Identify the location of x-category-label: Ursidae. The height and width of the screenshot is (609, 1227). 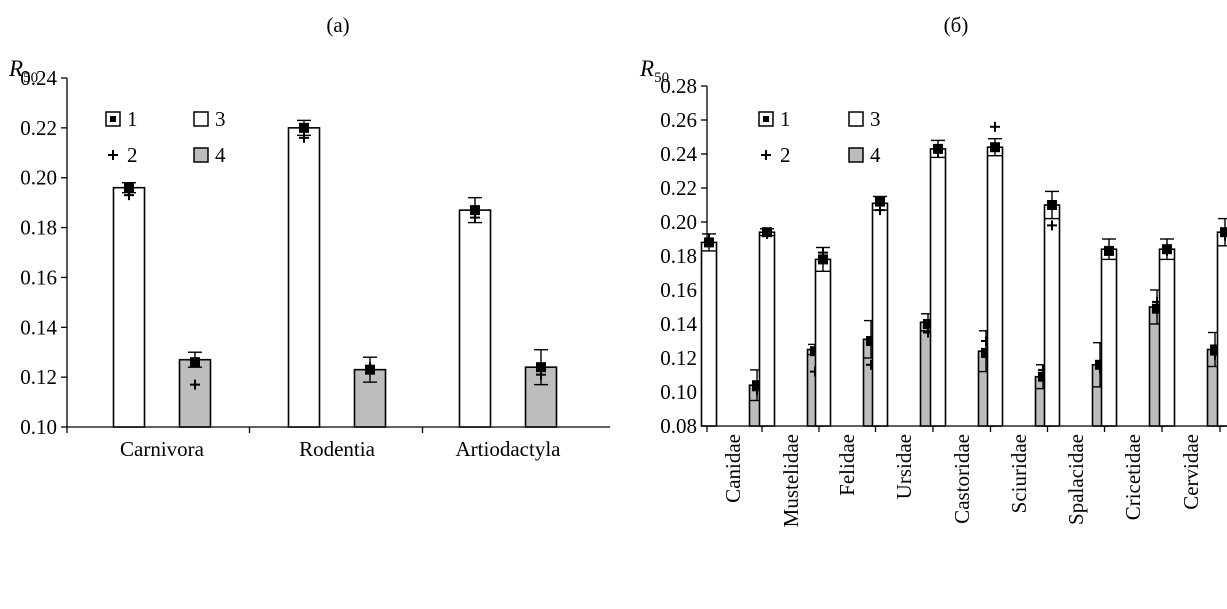
(904, 466).